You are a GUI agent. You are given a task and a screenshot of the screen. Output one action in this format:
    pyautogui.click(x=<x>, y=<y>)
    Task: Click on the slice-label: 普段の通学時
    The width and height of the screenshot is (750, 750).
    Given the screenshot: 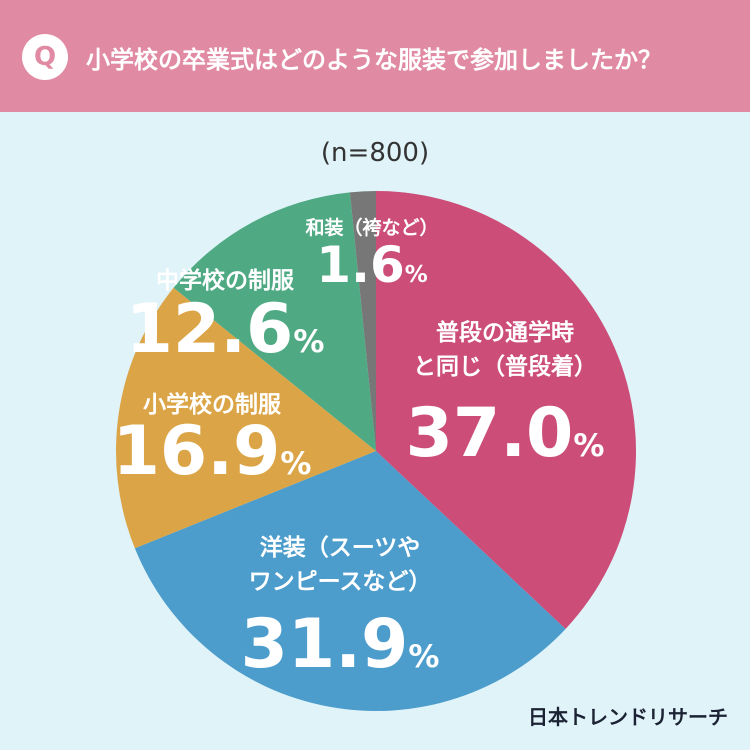 What is the action you would take?
    pyautogui.click(x=505, y=332)
    